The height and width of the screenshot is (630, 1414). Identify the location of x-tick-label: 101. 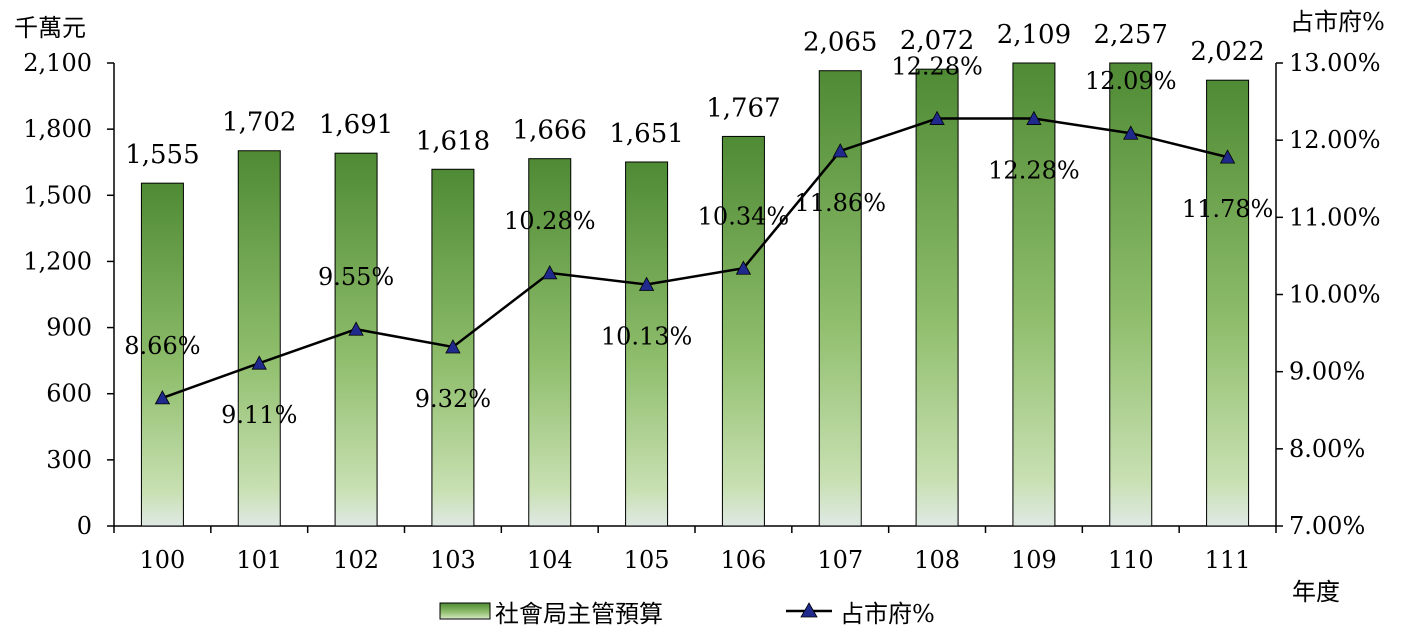
(259, 560).